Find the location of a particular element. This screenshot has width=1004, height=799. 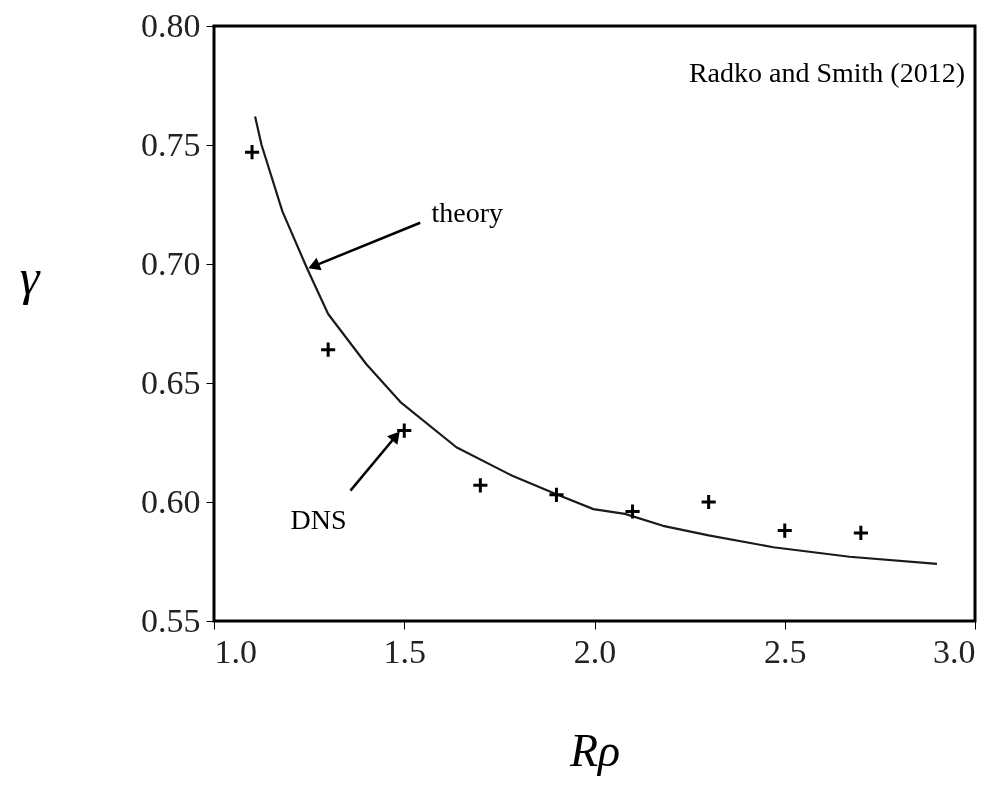

y-tick-label: 0.75 is located at coordinates (171, 144).